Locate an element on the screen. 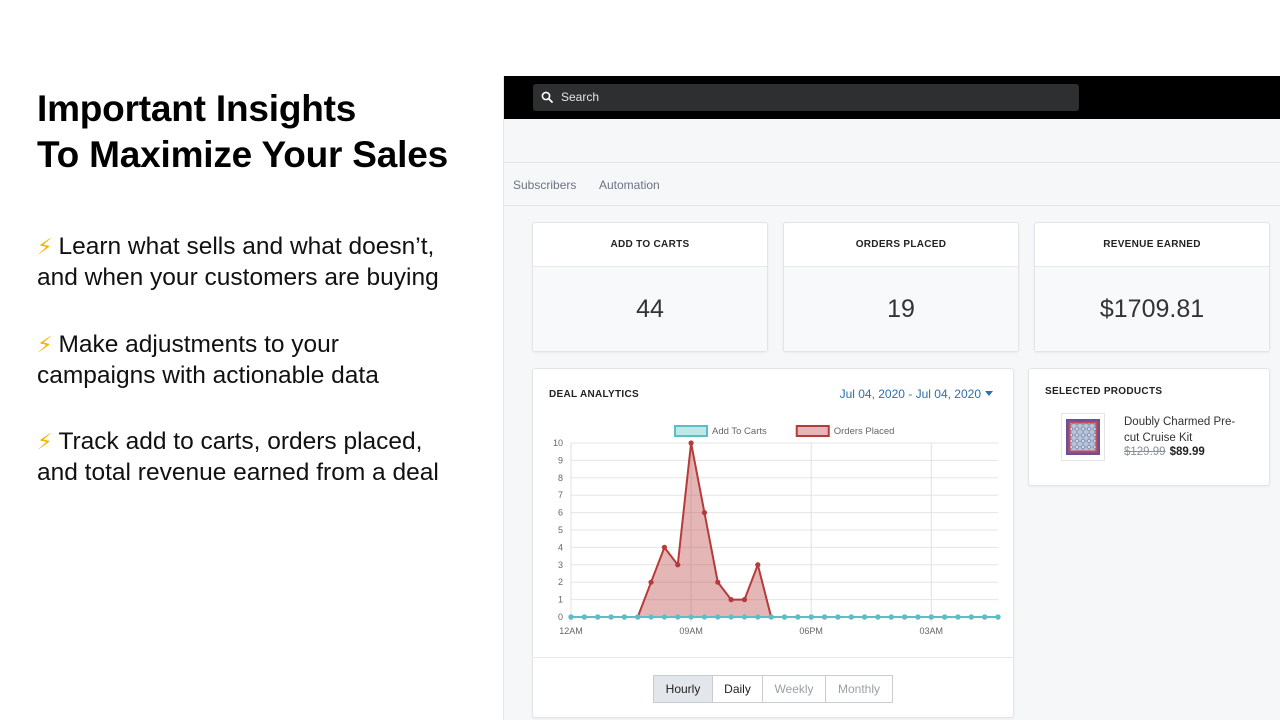 This screenshot has width=1280, height=720. sale-price: $89.99 is located at coordinates (1187, 452).